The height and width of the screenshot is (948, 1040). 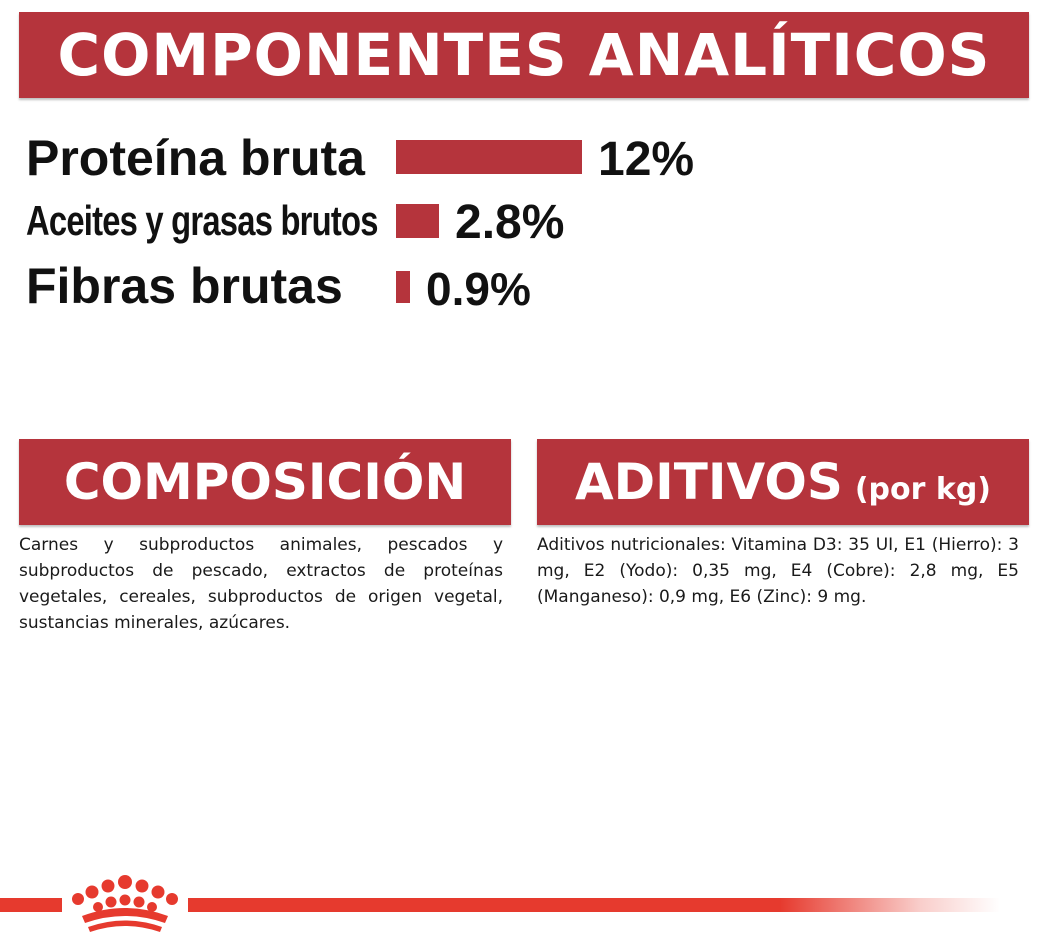 I want to click on nutrient-label-fiber: Fibras brutas, so click(x=184, y=286).